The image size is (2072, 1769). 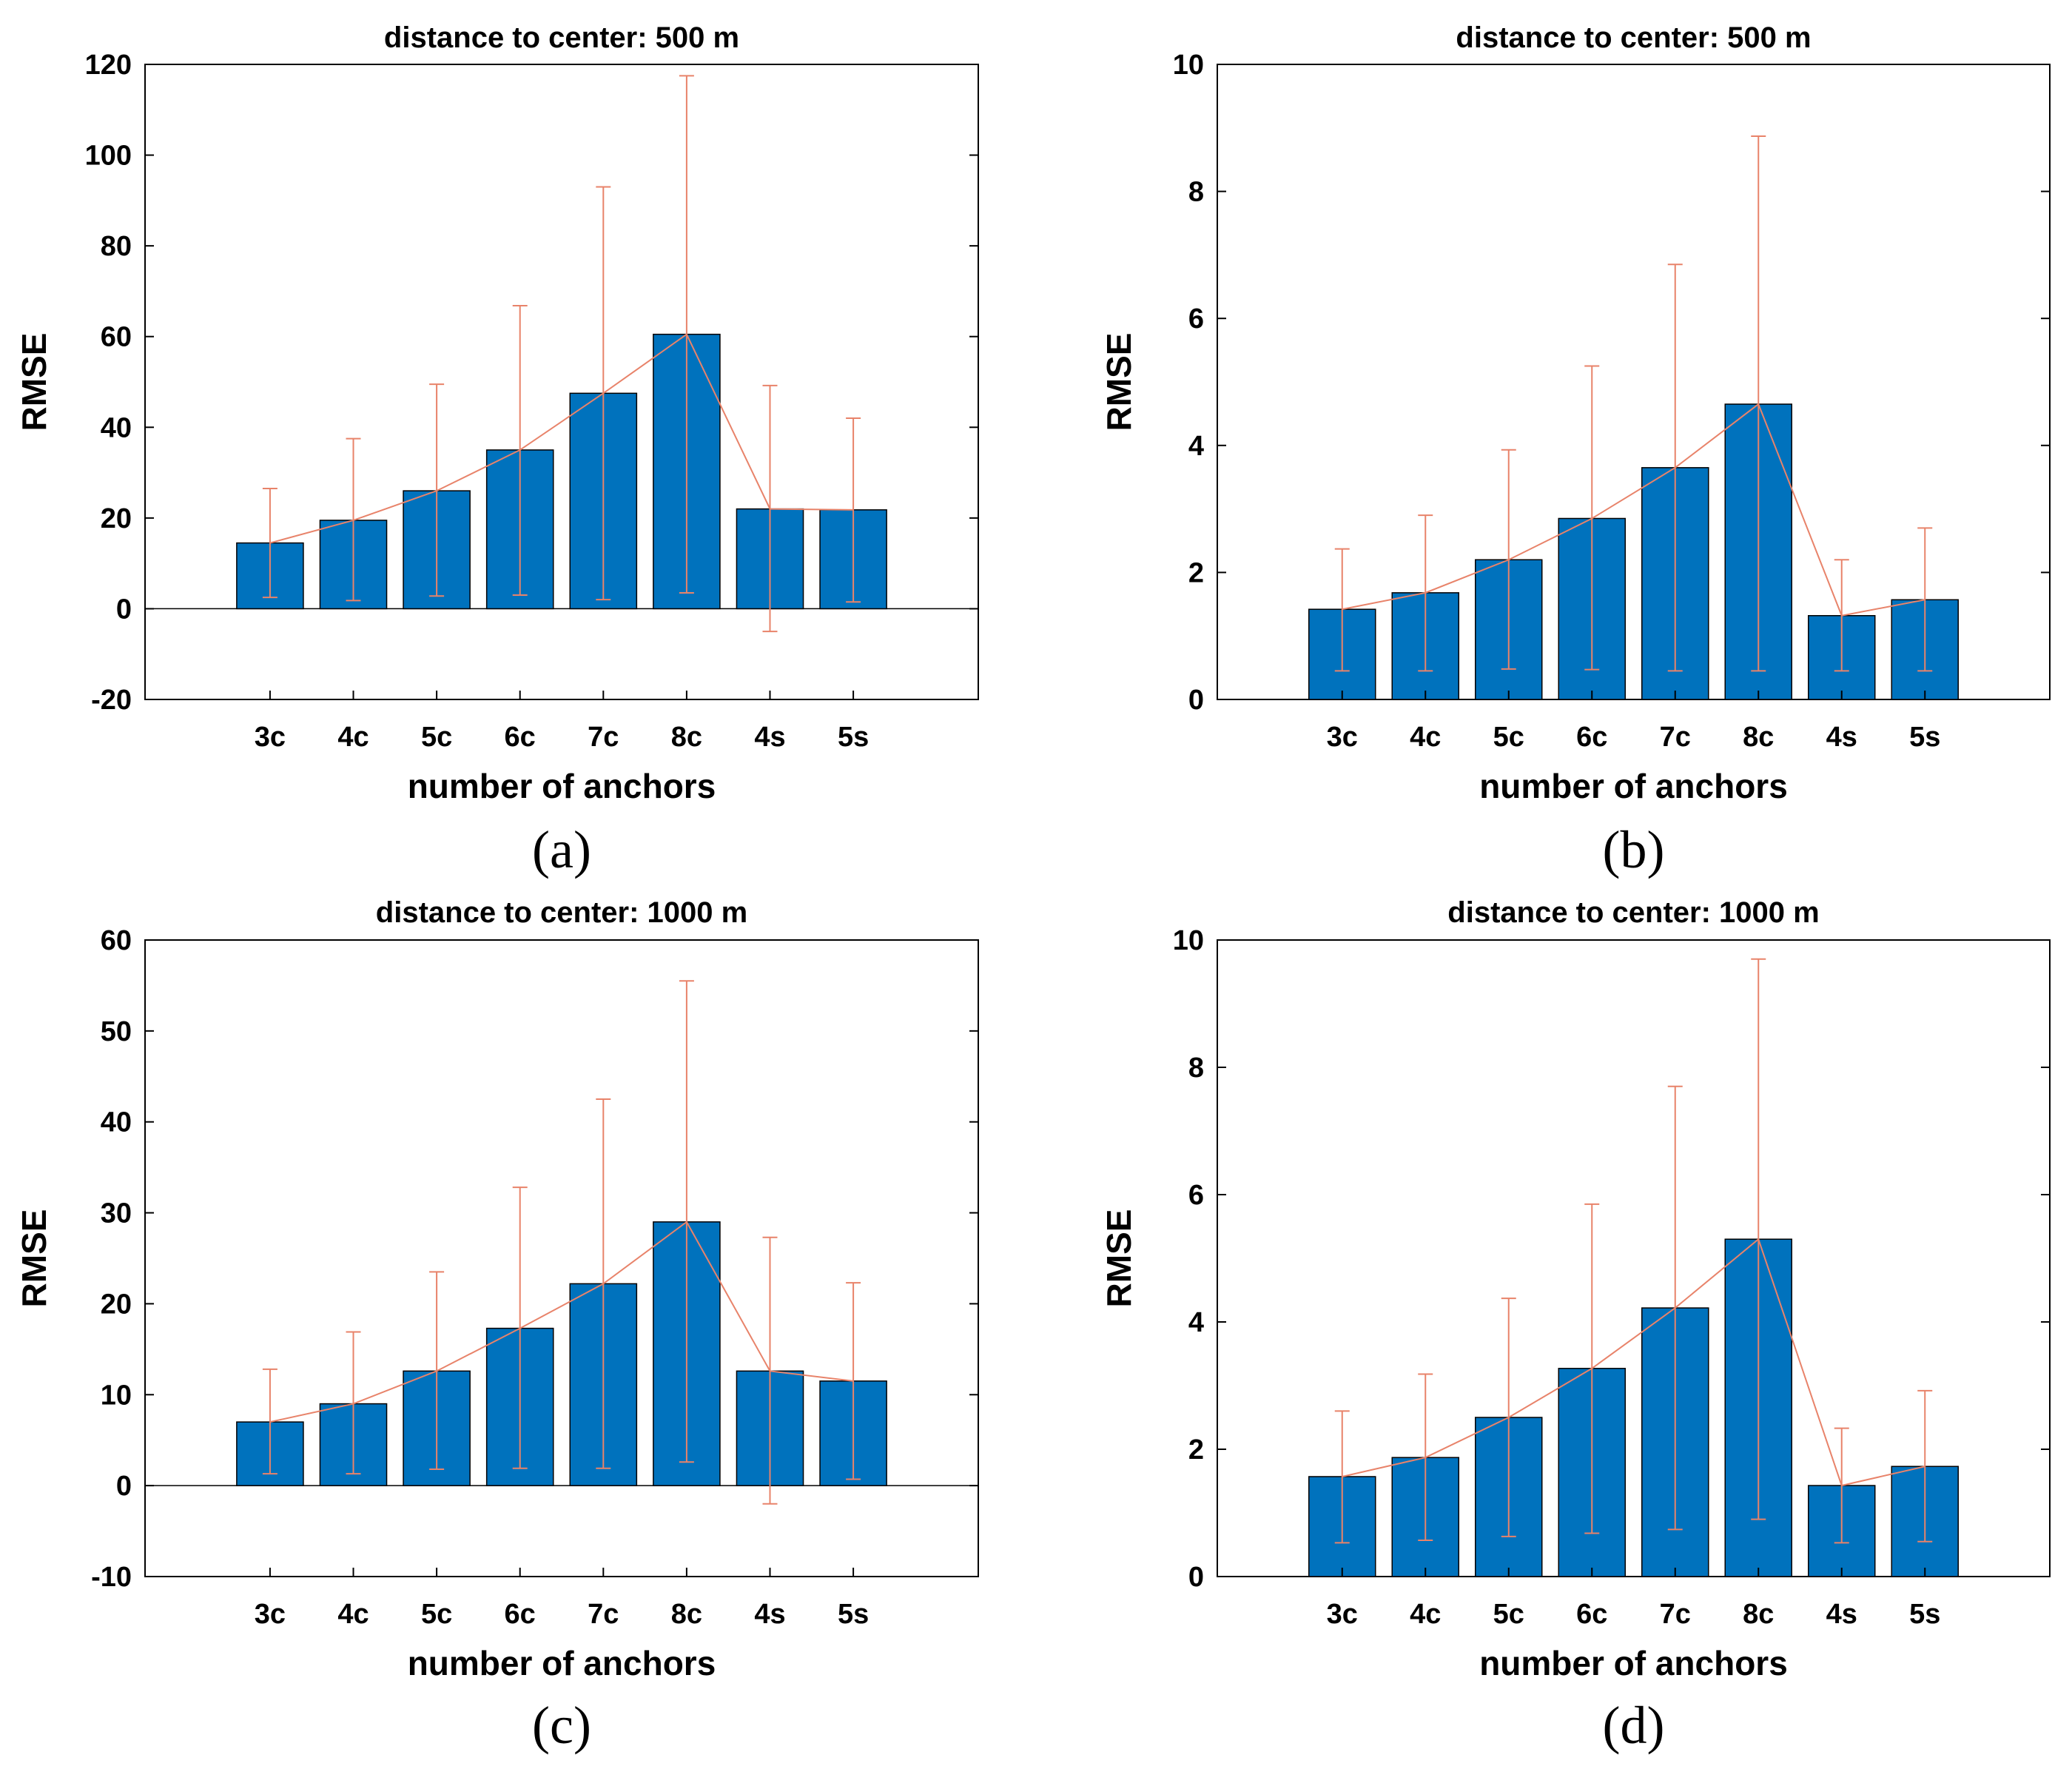 I want to click on panel-label: (a), so click(x=561, y=849).